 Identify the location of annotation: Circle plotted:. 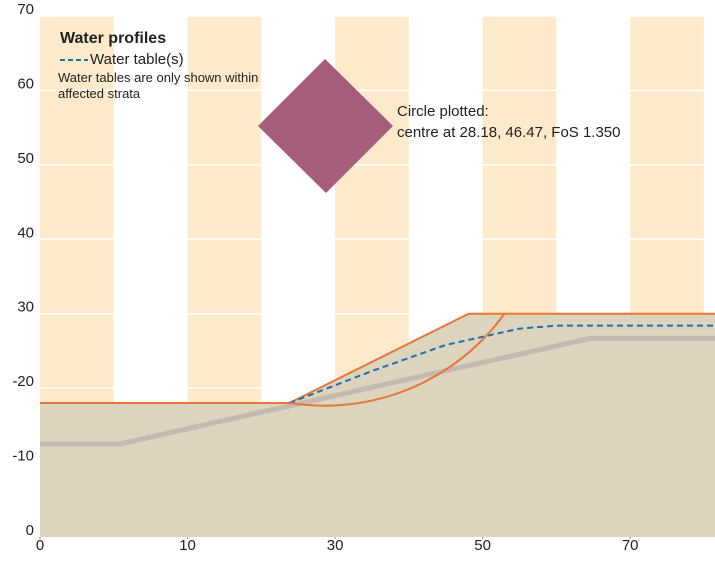
(443, 111).